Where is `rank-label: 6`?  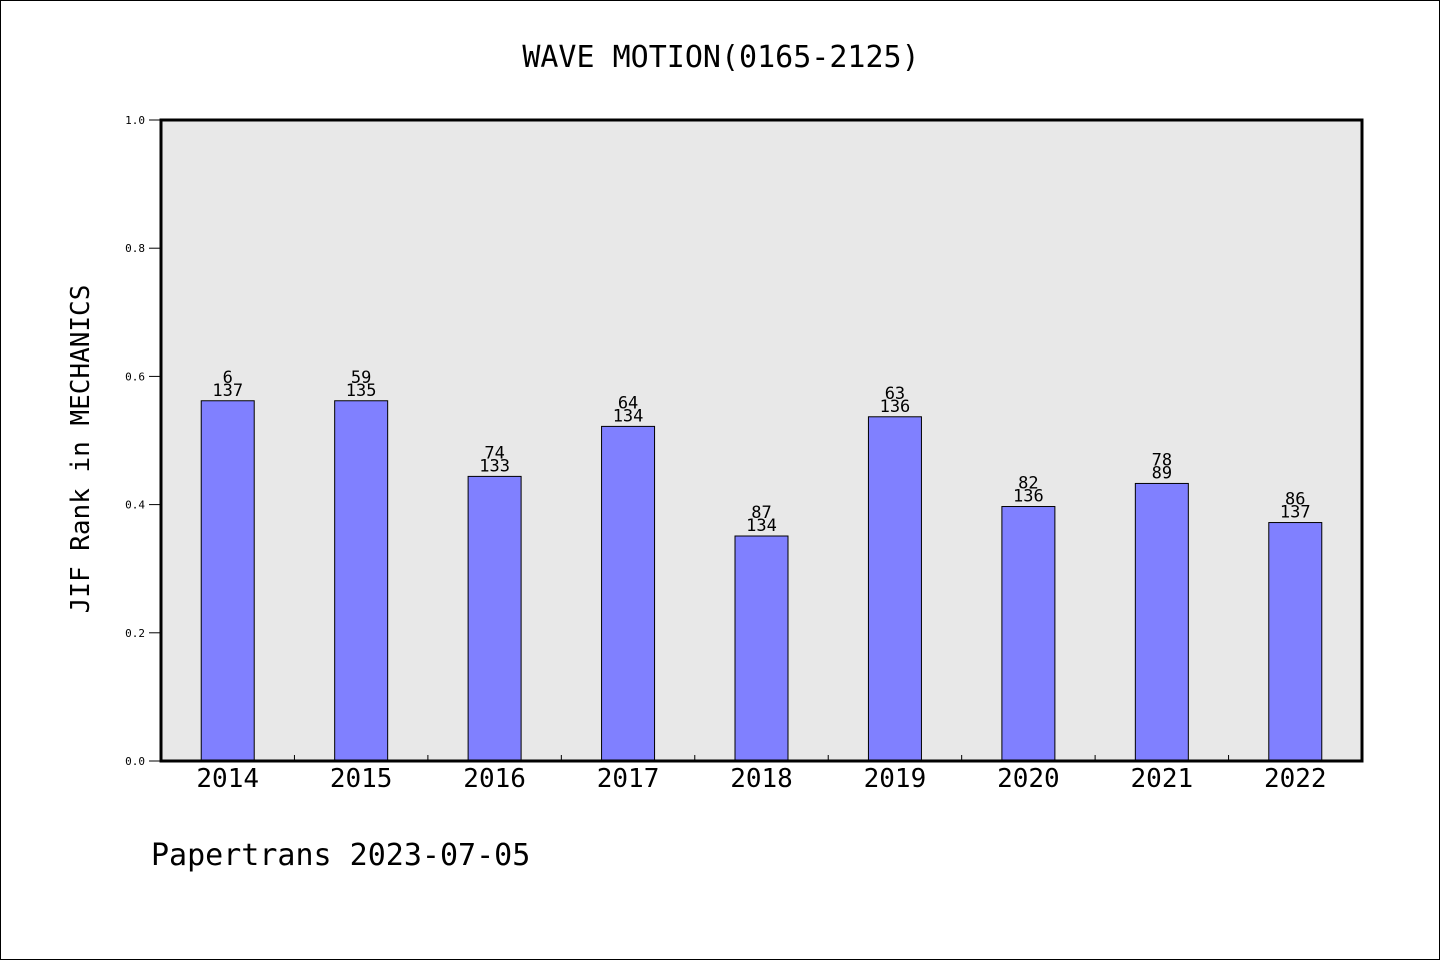
rank-label: 6 is located at coordinates (228, 378).